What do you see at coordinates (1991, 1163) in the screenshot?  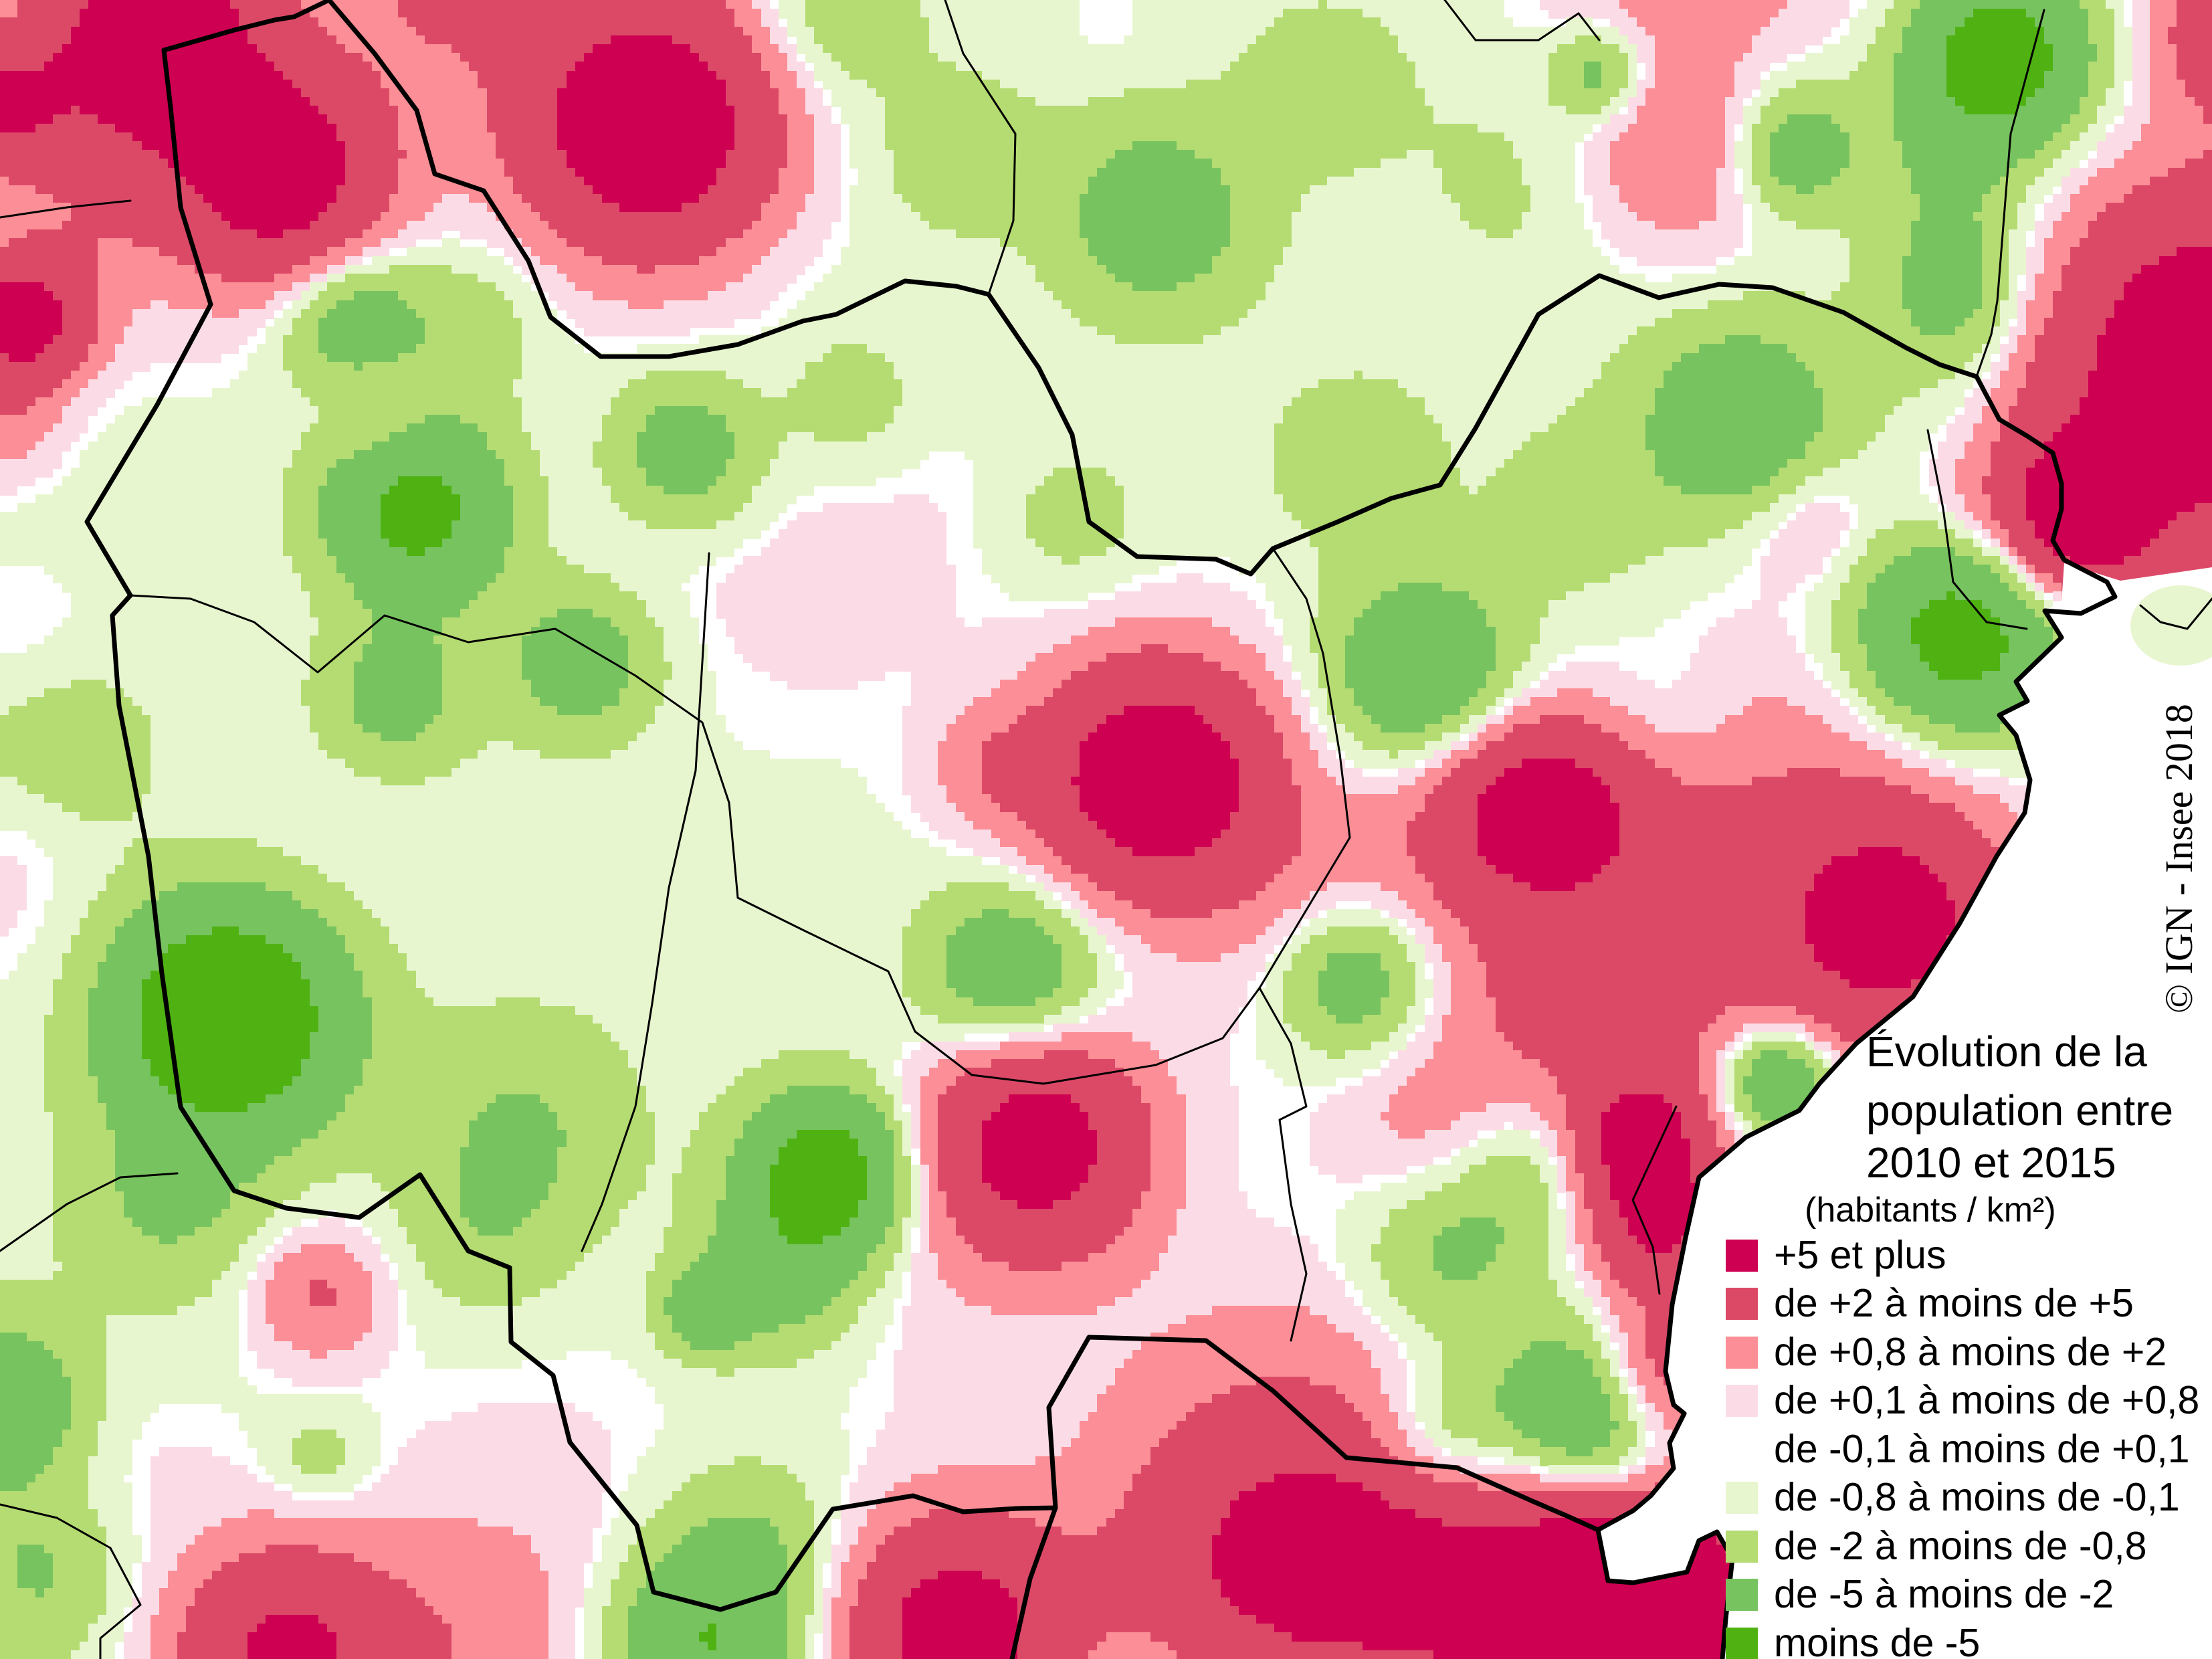 I see `svg-text: 2010 et 2015` at bounding box center [1991, 1163].